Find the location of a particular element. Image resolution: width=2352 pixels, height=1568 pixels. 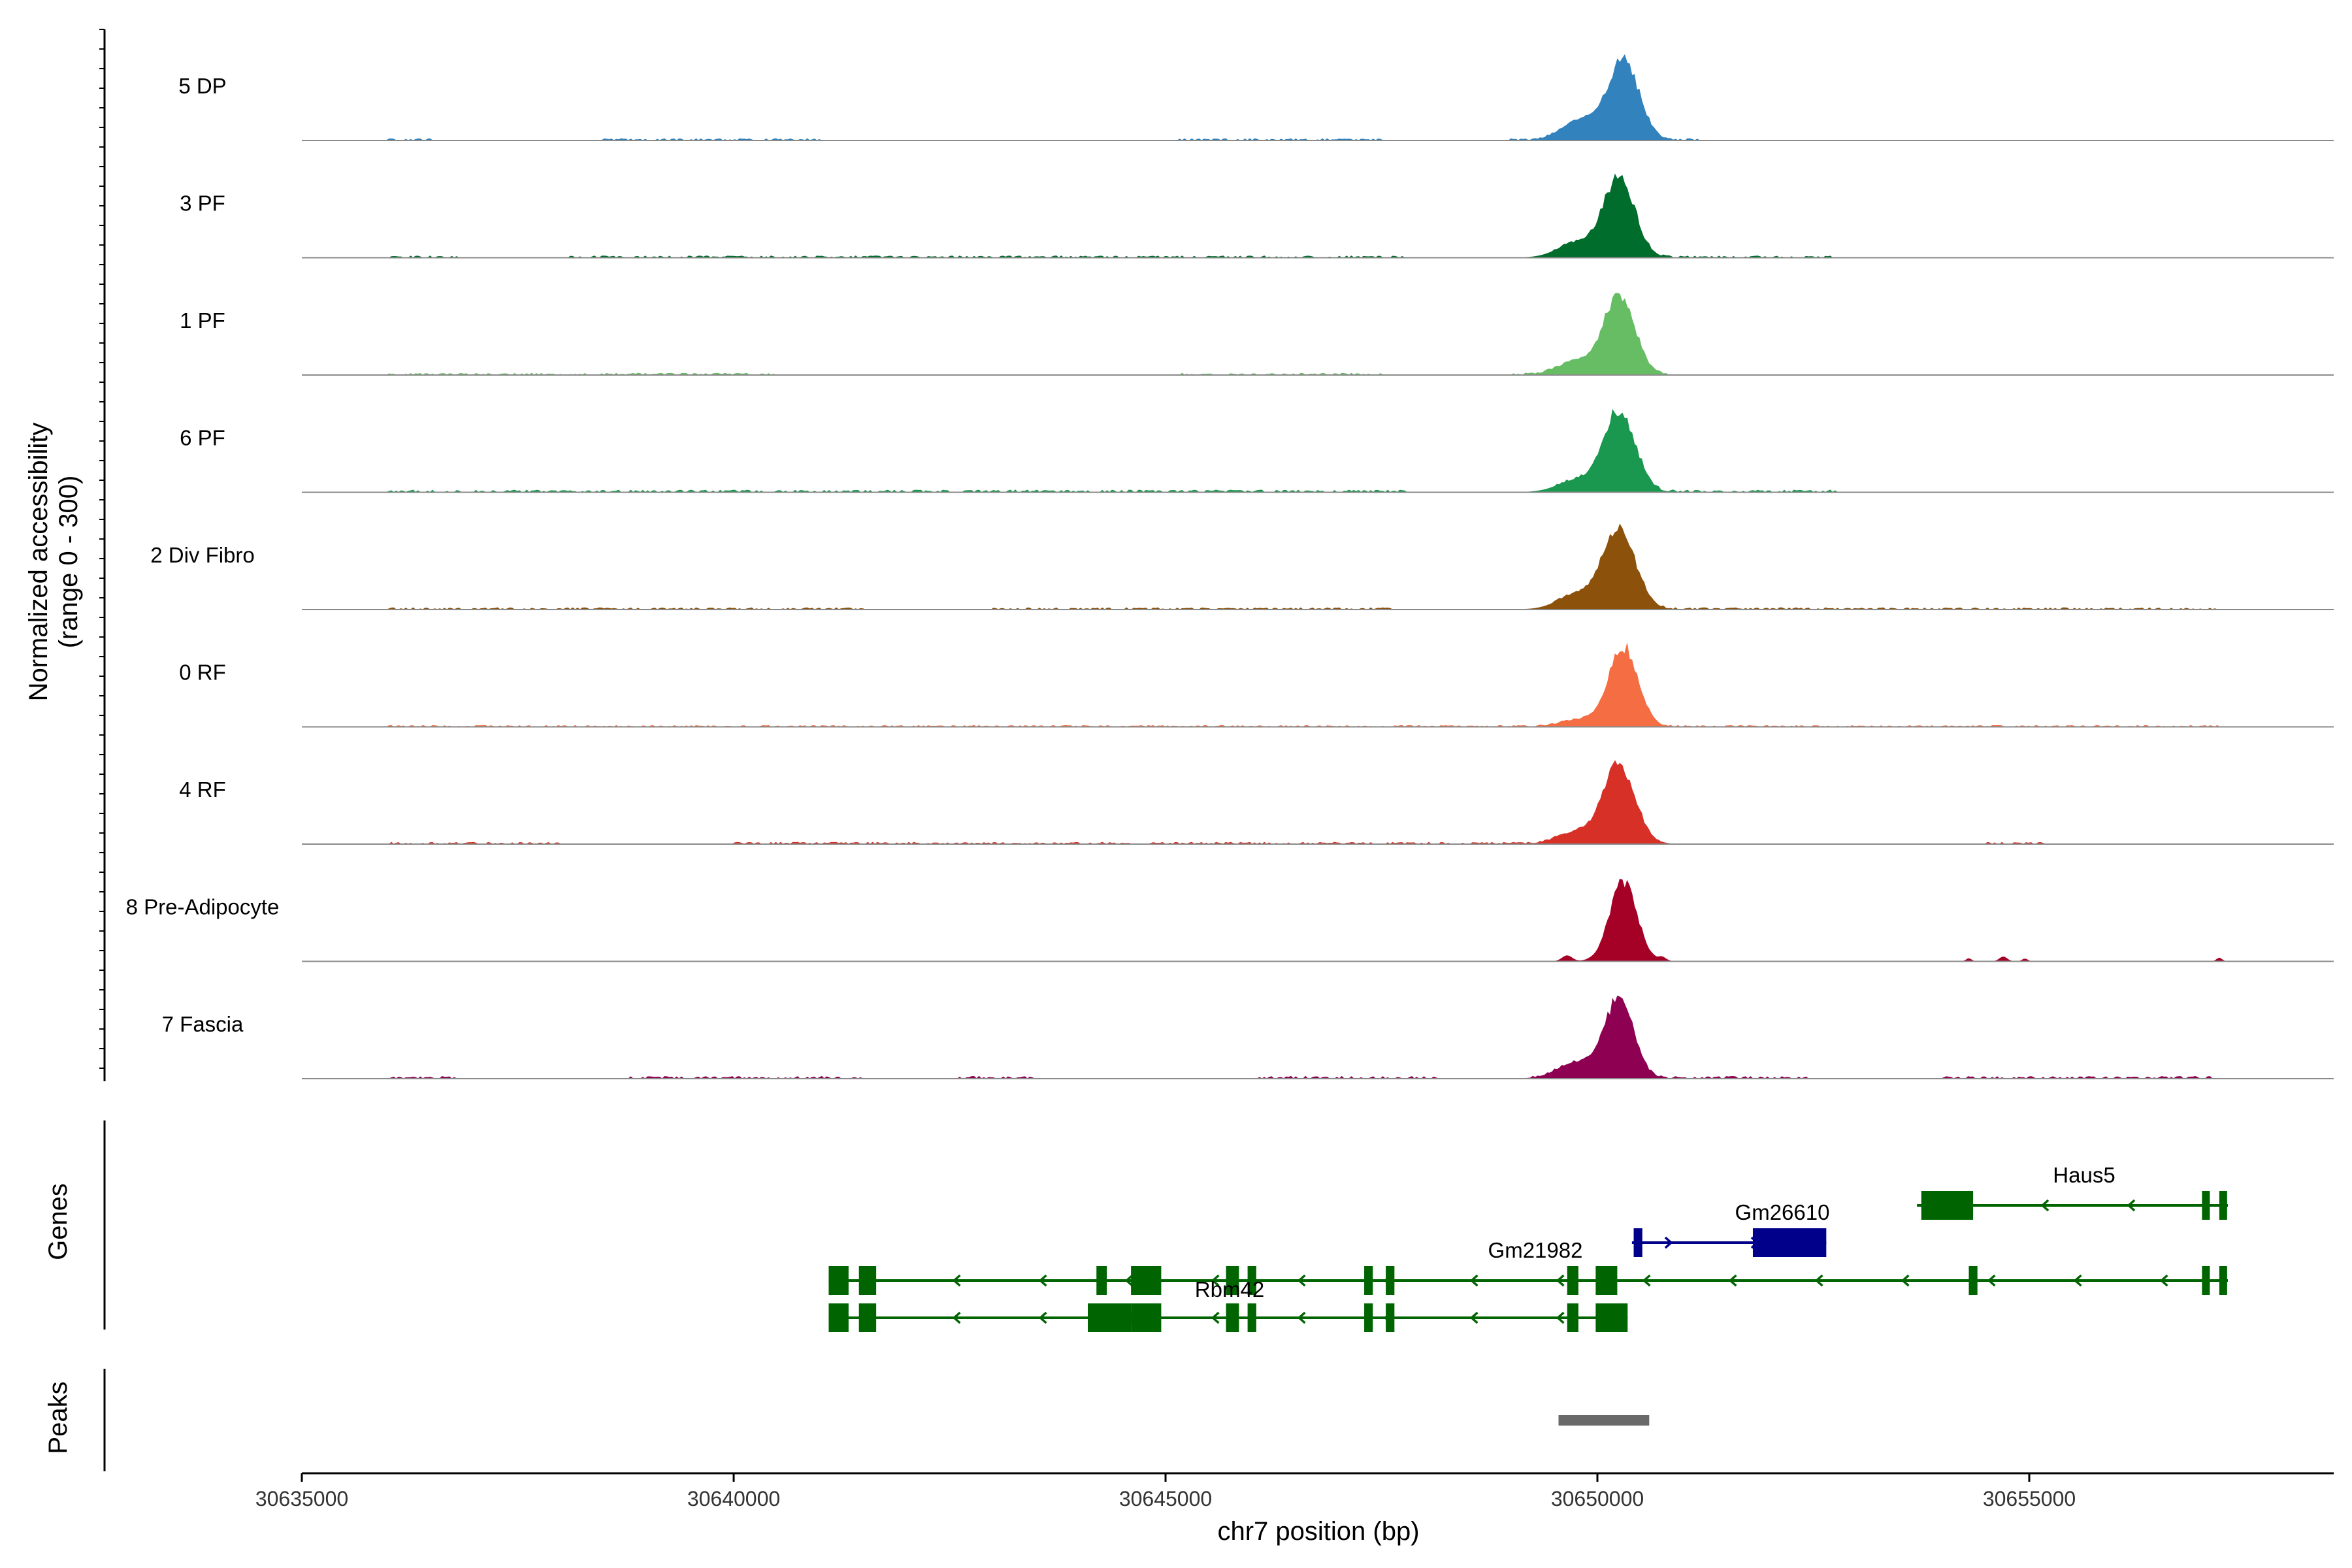

coverage-track: 5 DP is located at coordinates (1256, 97).